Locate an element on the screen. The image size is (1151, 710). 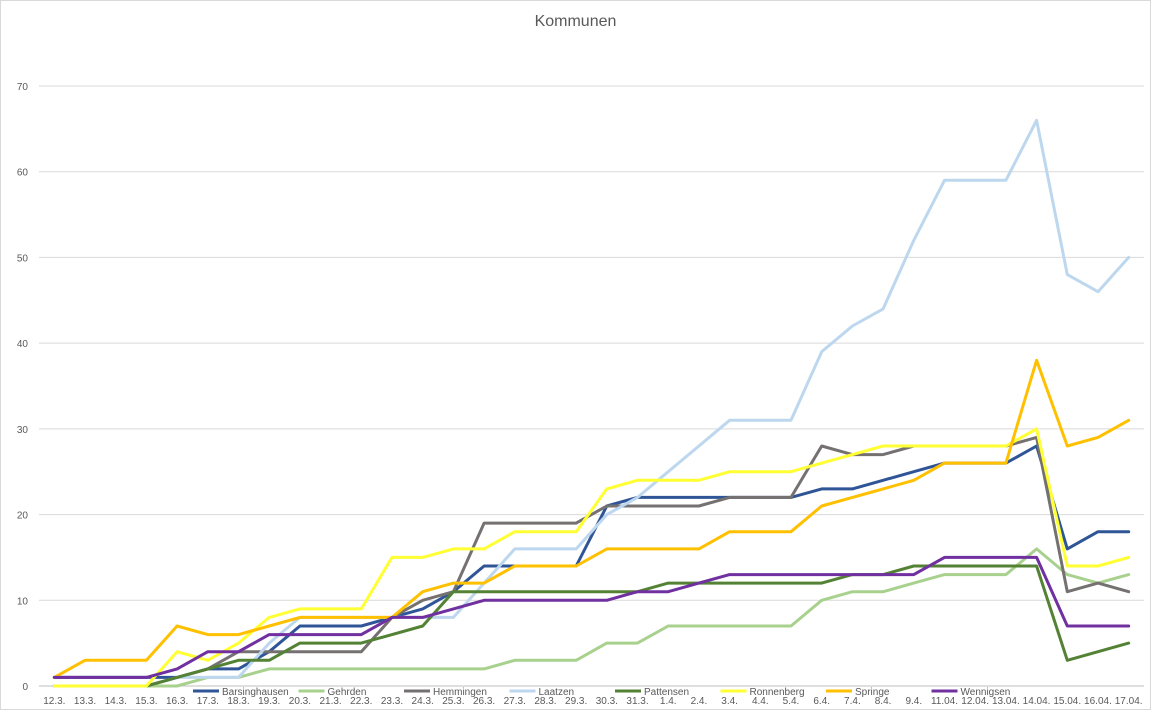
x-tick-label: 9.4. is located at coordinates (913, 701).